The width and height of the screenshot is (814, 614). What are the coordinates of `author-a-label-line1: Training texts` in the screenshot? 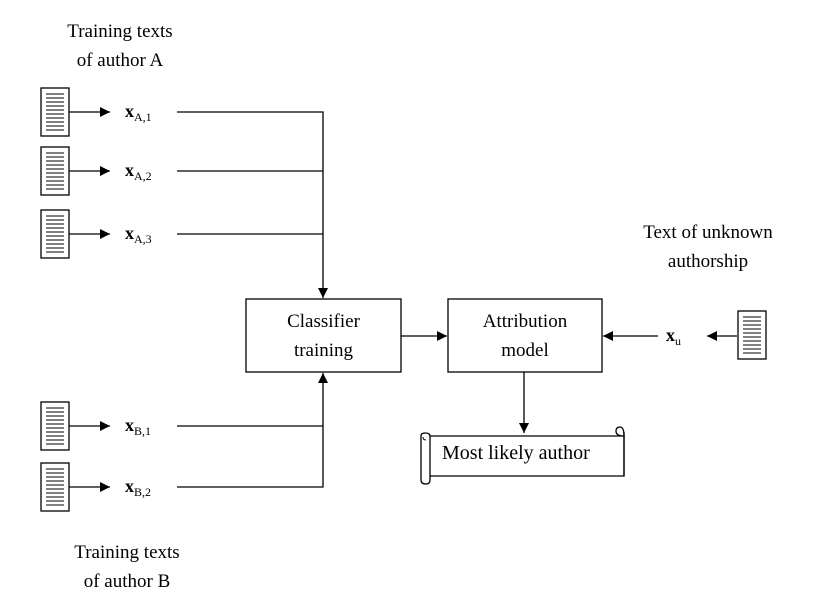 It's located at (120, 31).